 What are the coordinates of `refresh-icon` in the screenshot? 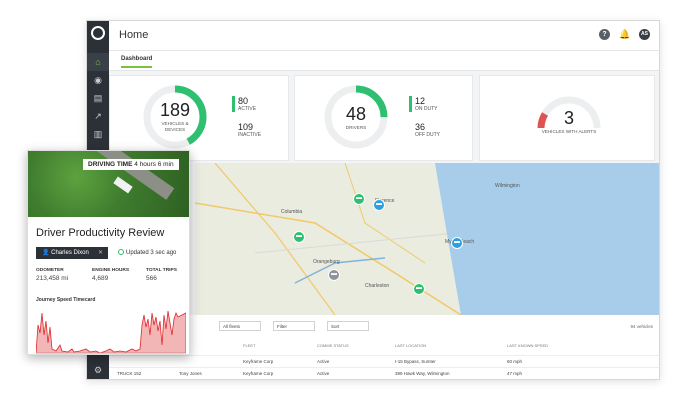 It's located at (121, 252).